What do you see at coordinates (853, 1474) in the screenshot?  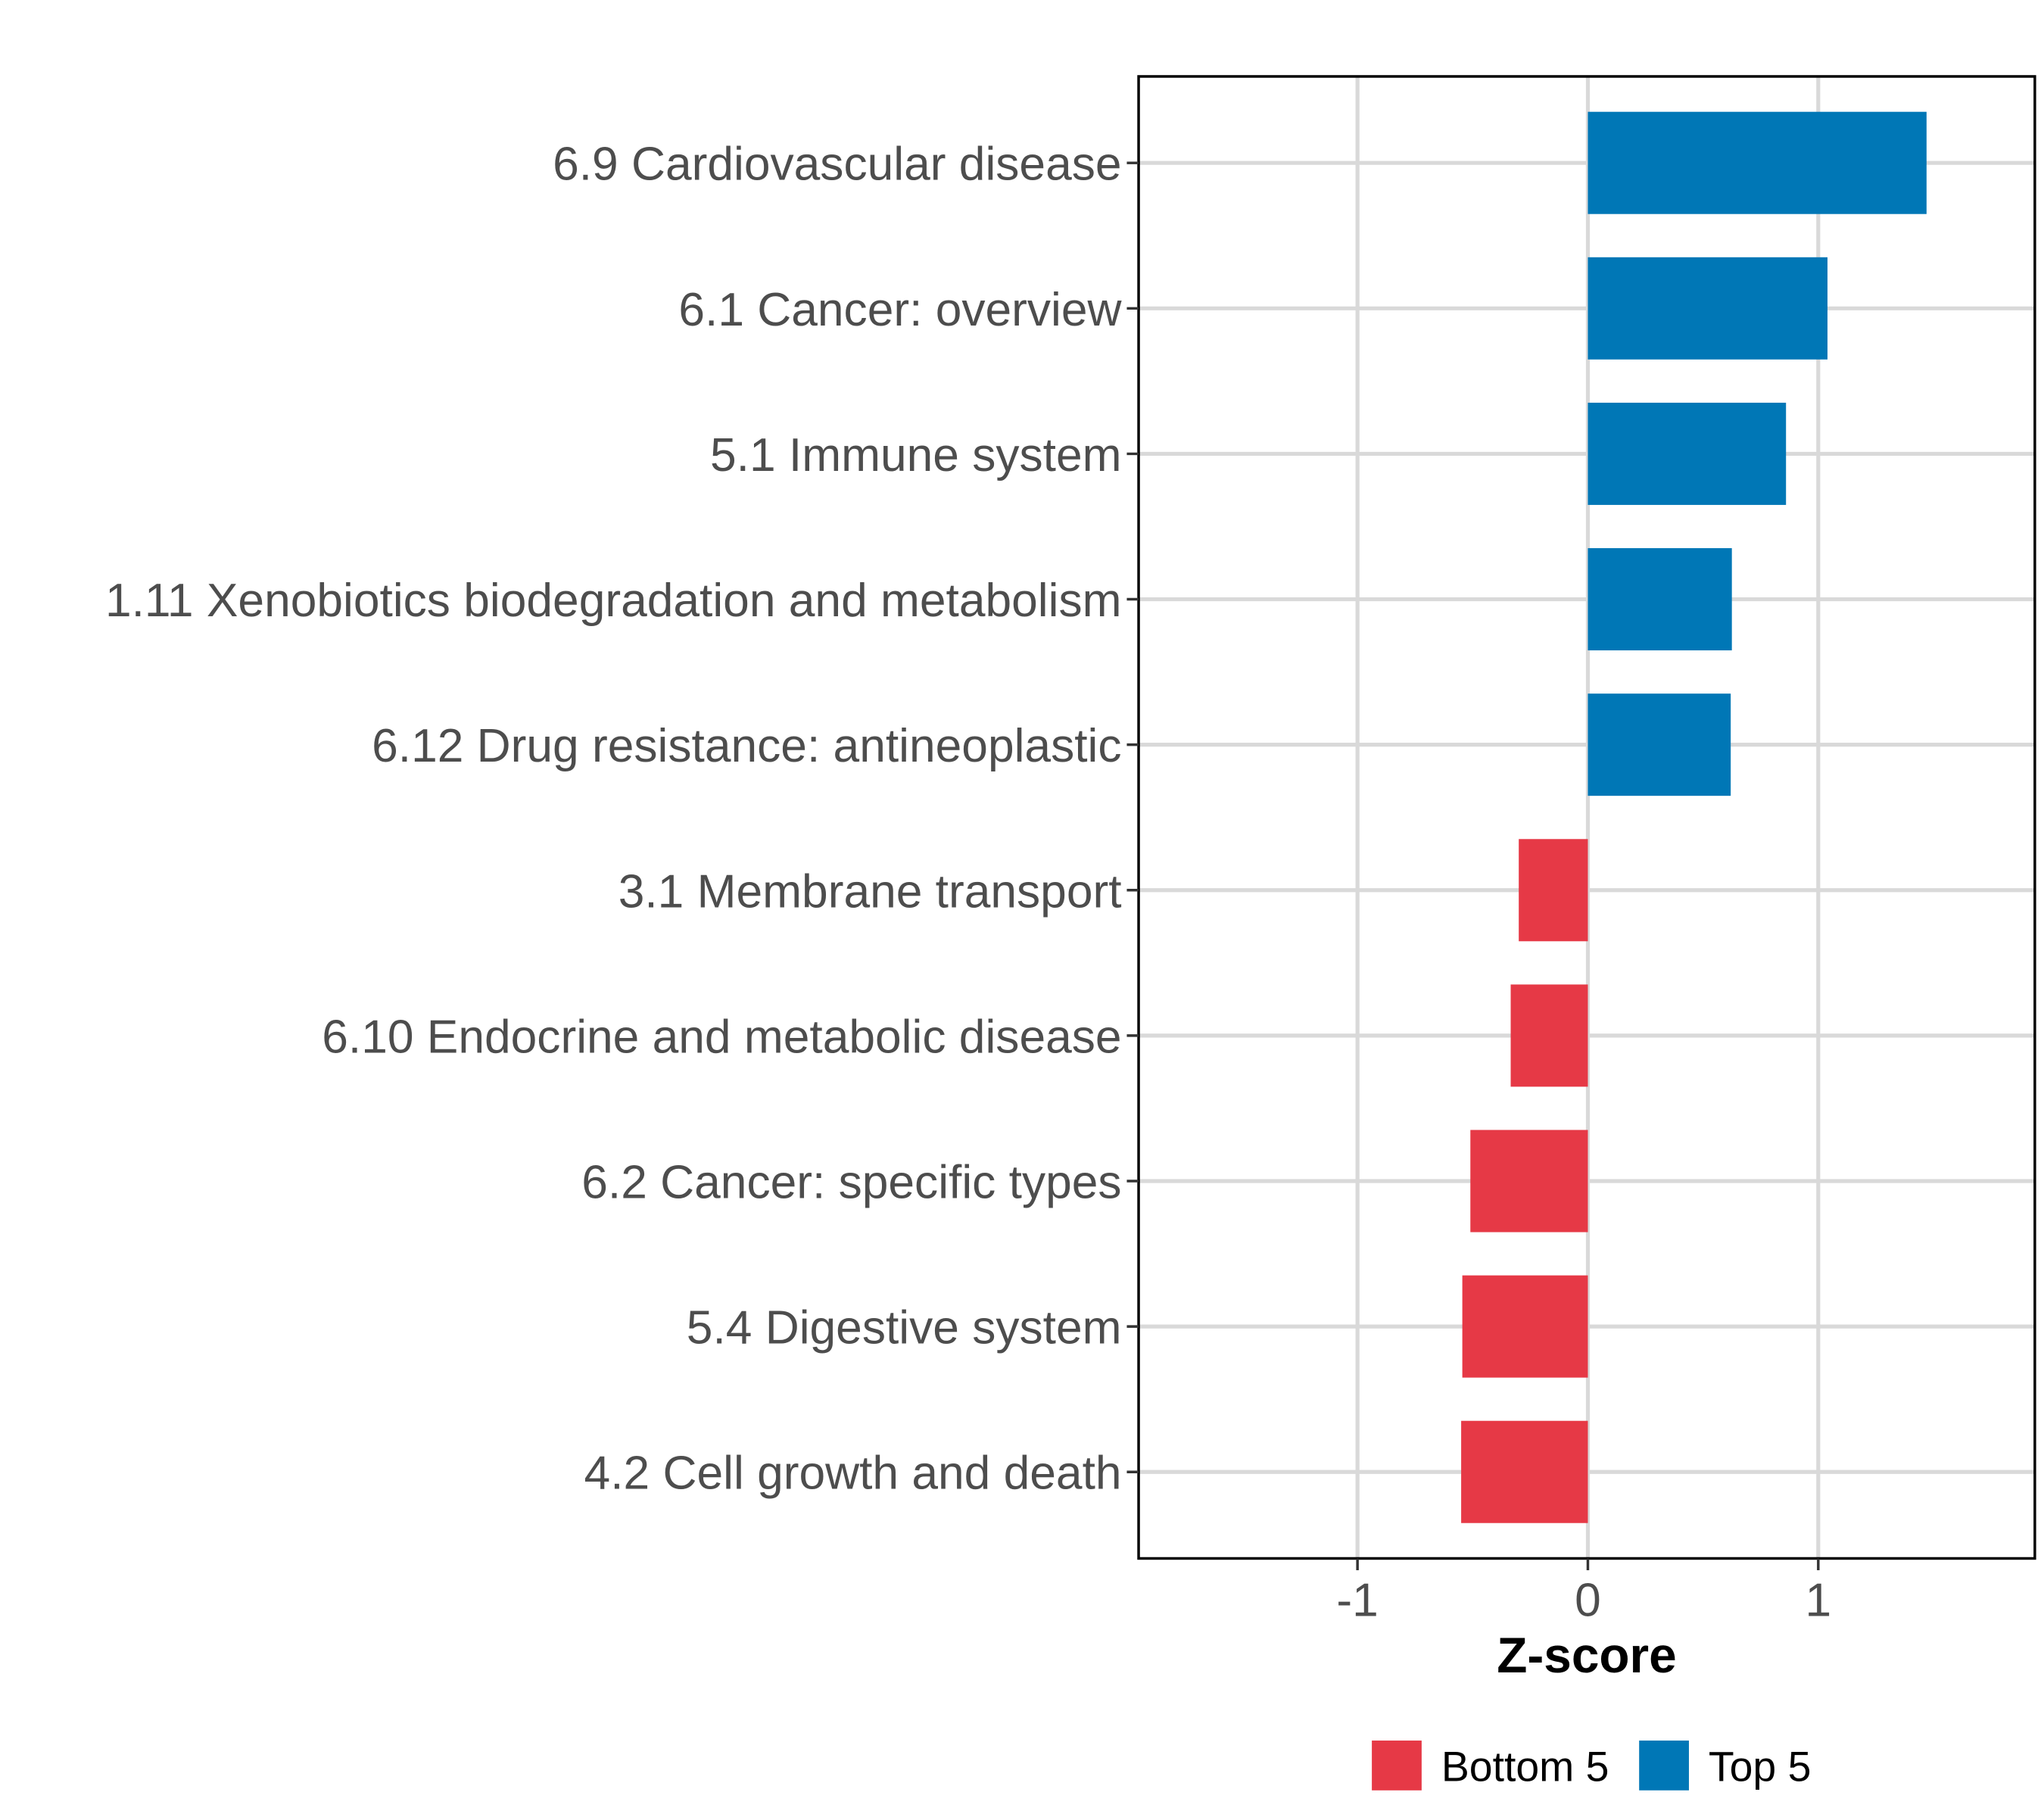 I see `y-axis-label: 4.2 Cell growth and death` at bounding box center [853, 1474].